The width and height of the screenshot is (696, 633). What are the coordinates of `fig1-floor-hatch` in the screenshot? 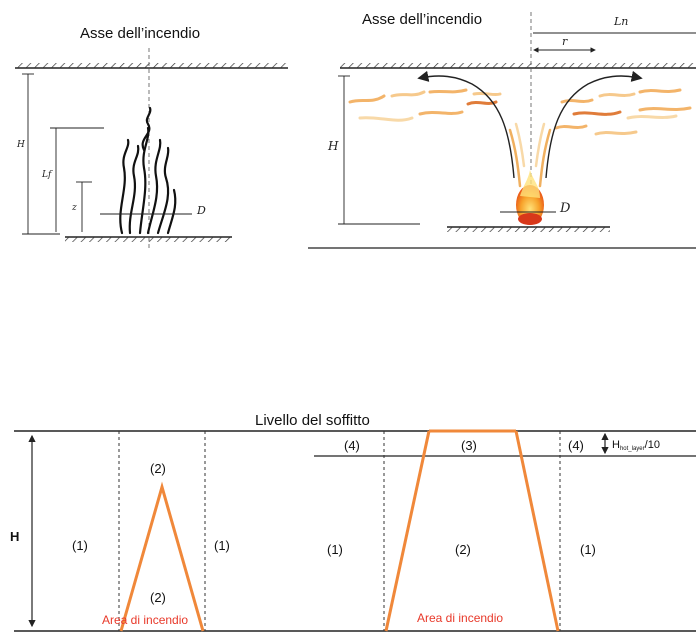 It's located at (148, 239).